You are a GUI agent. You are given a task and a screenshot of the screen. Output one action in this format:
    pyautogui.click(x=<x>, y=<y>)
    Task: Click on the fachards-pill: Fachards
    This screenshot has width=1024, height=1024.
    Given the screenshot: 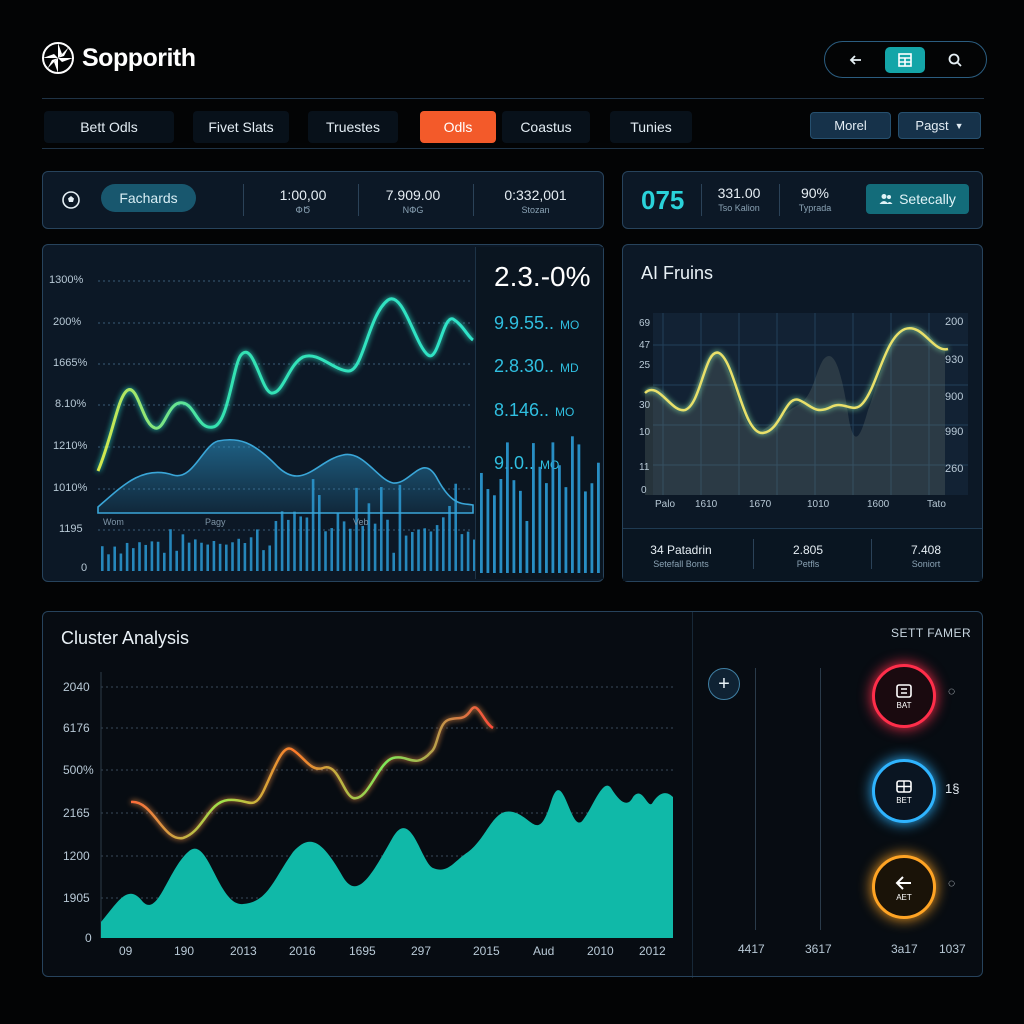 What is the action you would take?
    pyautogui.click(x=148, y=198)
    